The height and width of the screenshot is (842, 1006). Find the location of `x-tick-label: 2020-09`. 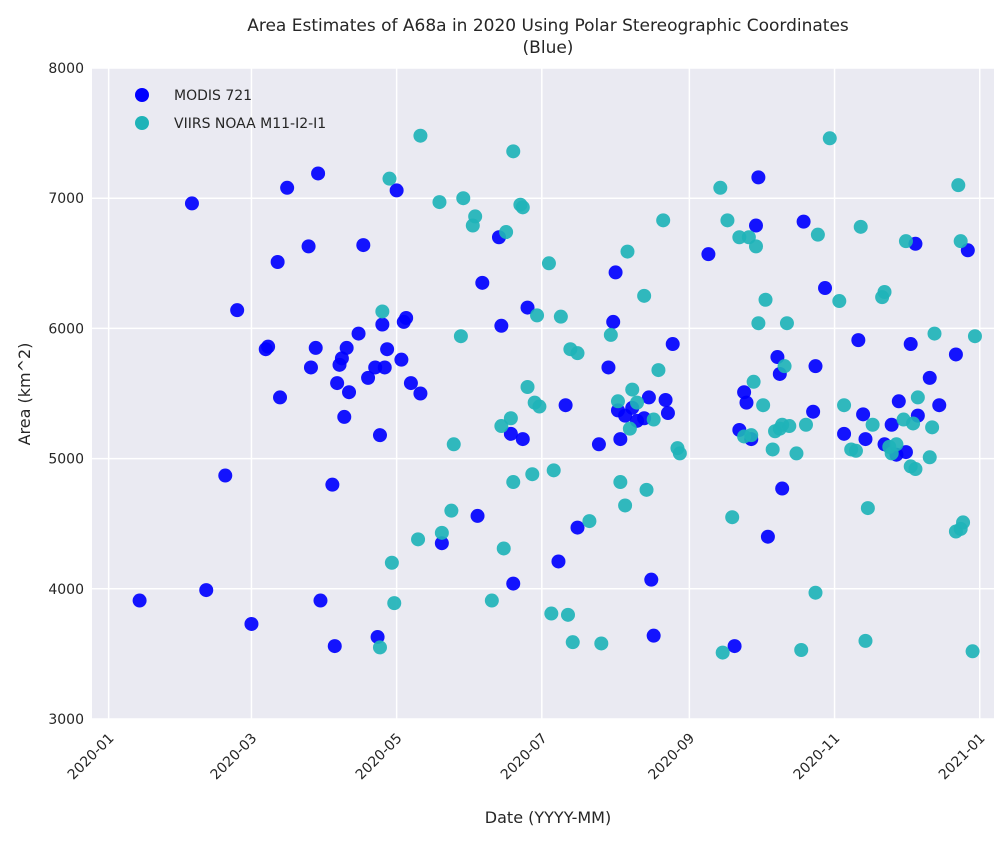

x-tick-label: 2020-09 is located at coordinates (672, 757).